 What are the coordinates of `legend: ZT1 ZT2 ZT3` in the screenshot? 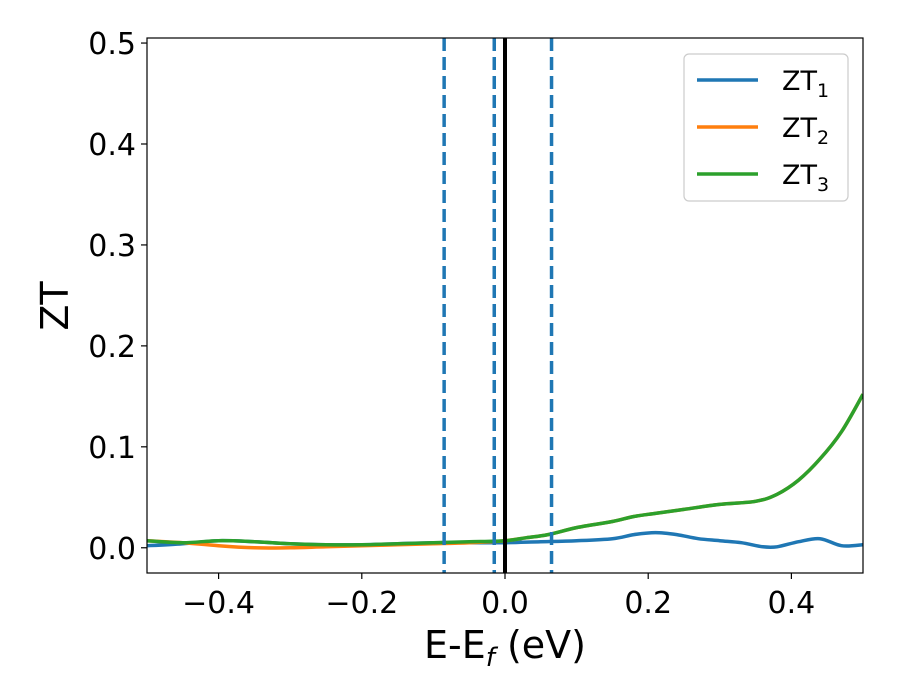 It's located at (766, 127).